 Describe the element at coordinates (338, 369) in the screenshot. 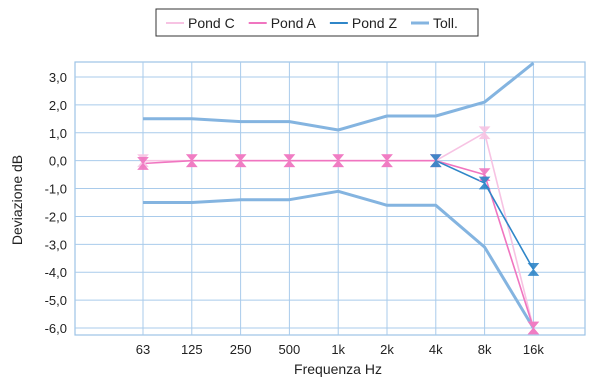

I see `x-axis-label: Frequenza Hz` at that location.